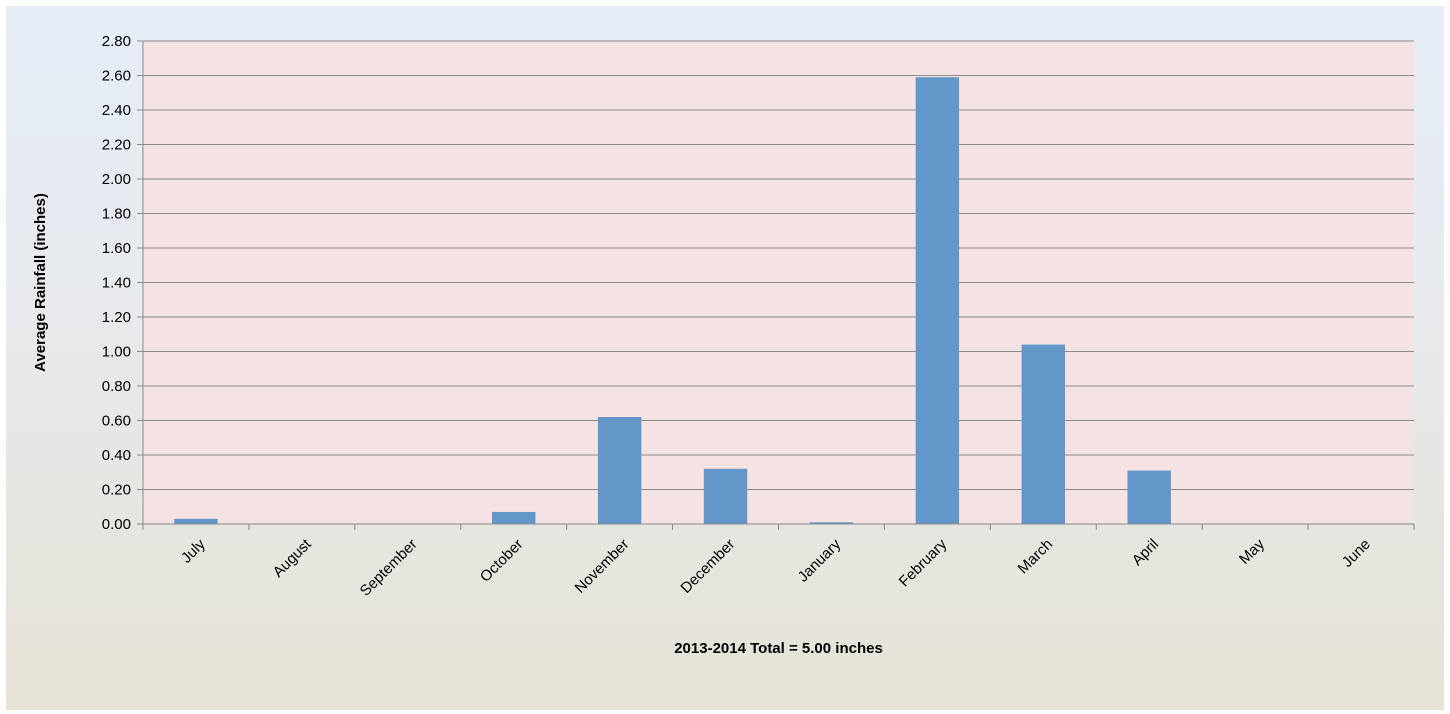 The height and width of the screenshot is (714, 1450). What do you see at coordinates (116, 145) in the screenshot?
I see `y-tick-label: 2.20` at bounding box center [116, 145].